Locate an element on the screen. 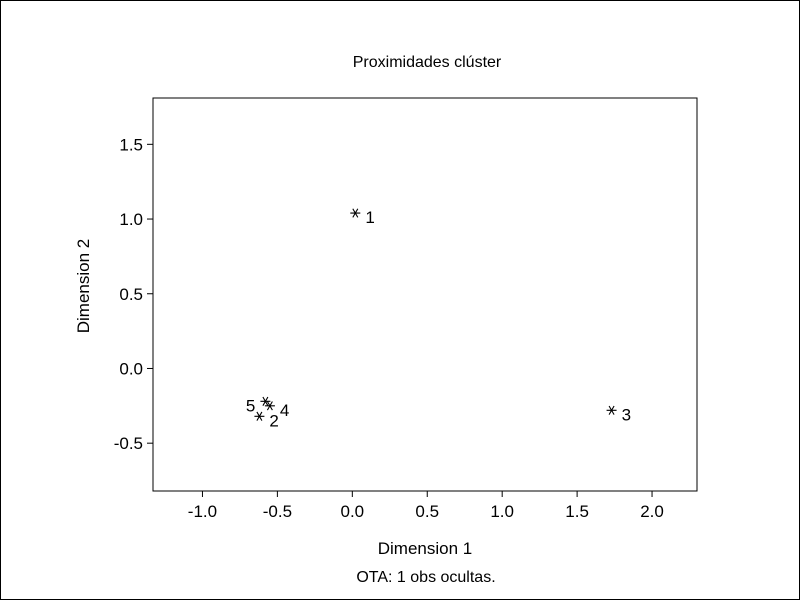  x-tick-label: 2.0 is located at coordinates (652, 511).